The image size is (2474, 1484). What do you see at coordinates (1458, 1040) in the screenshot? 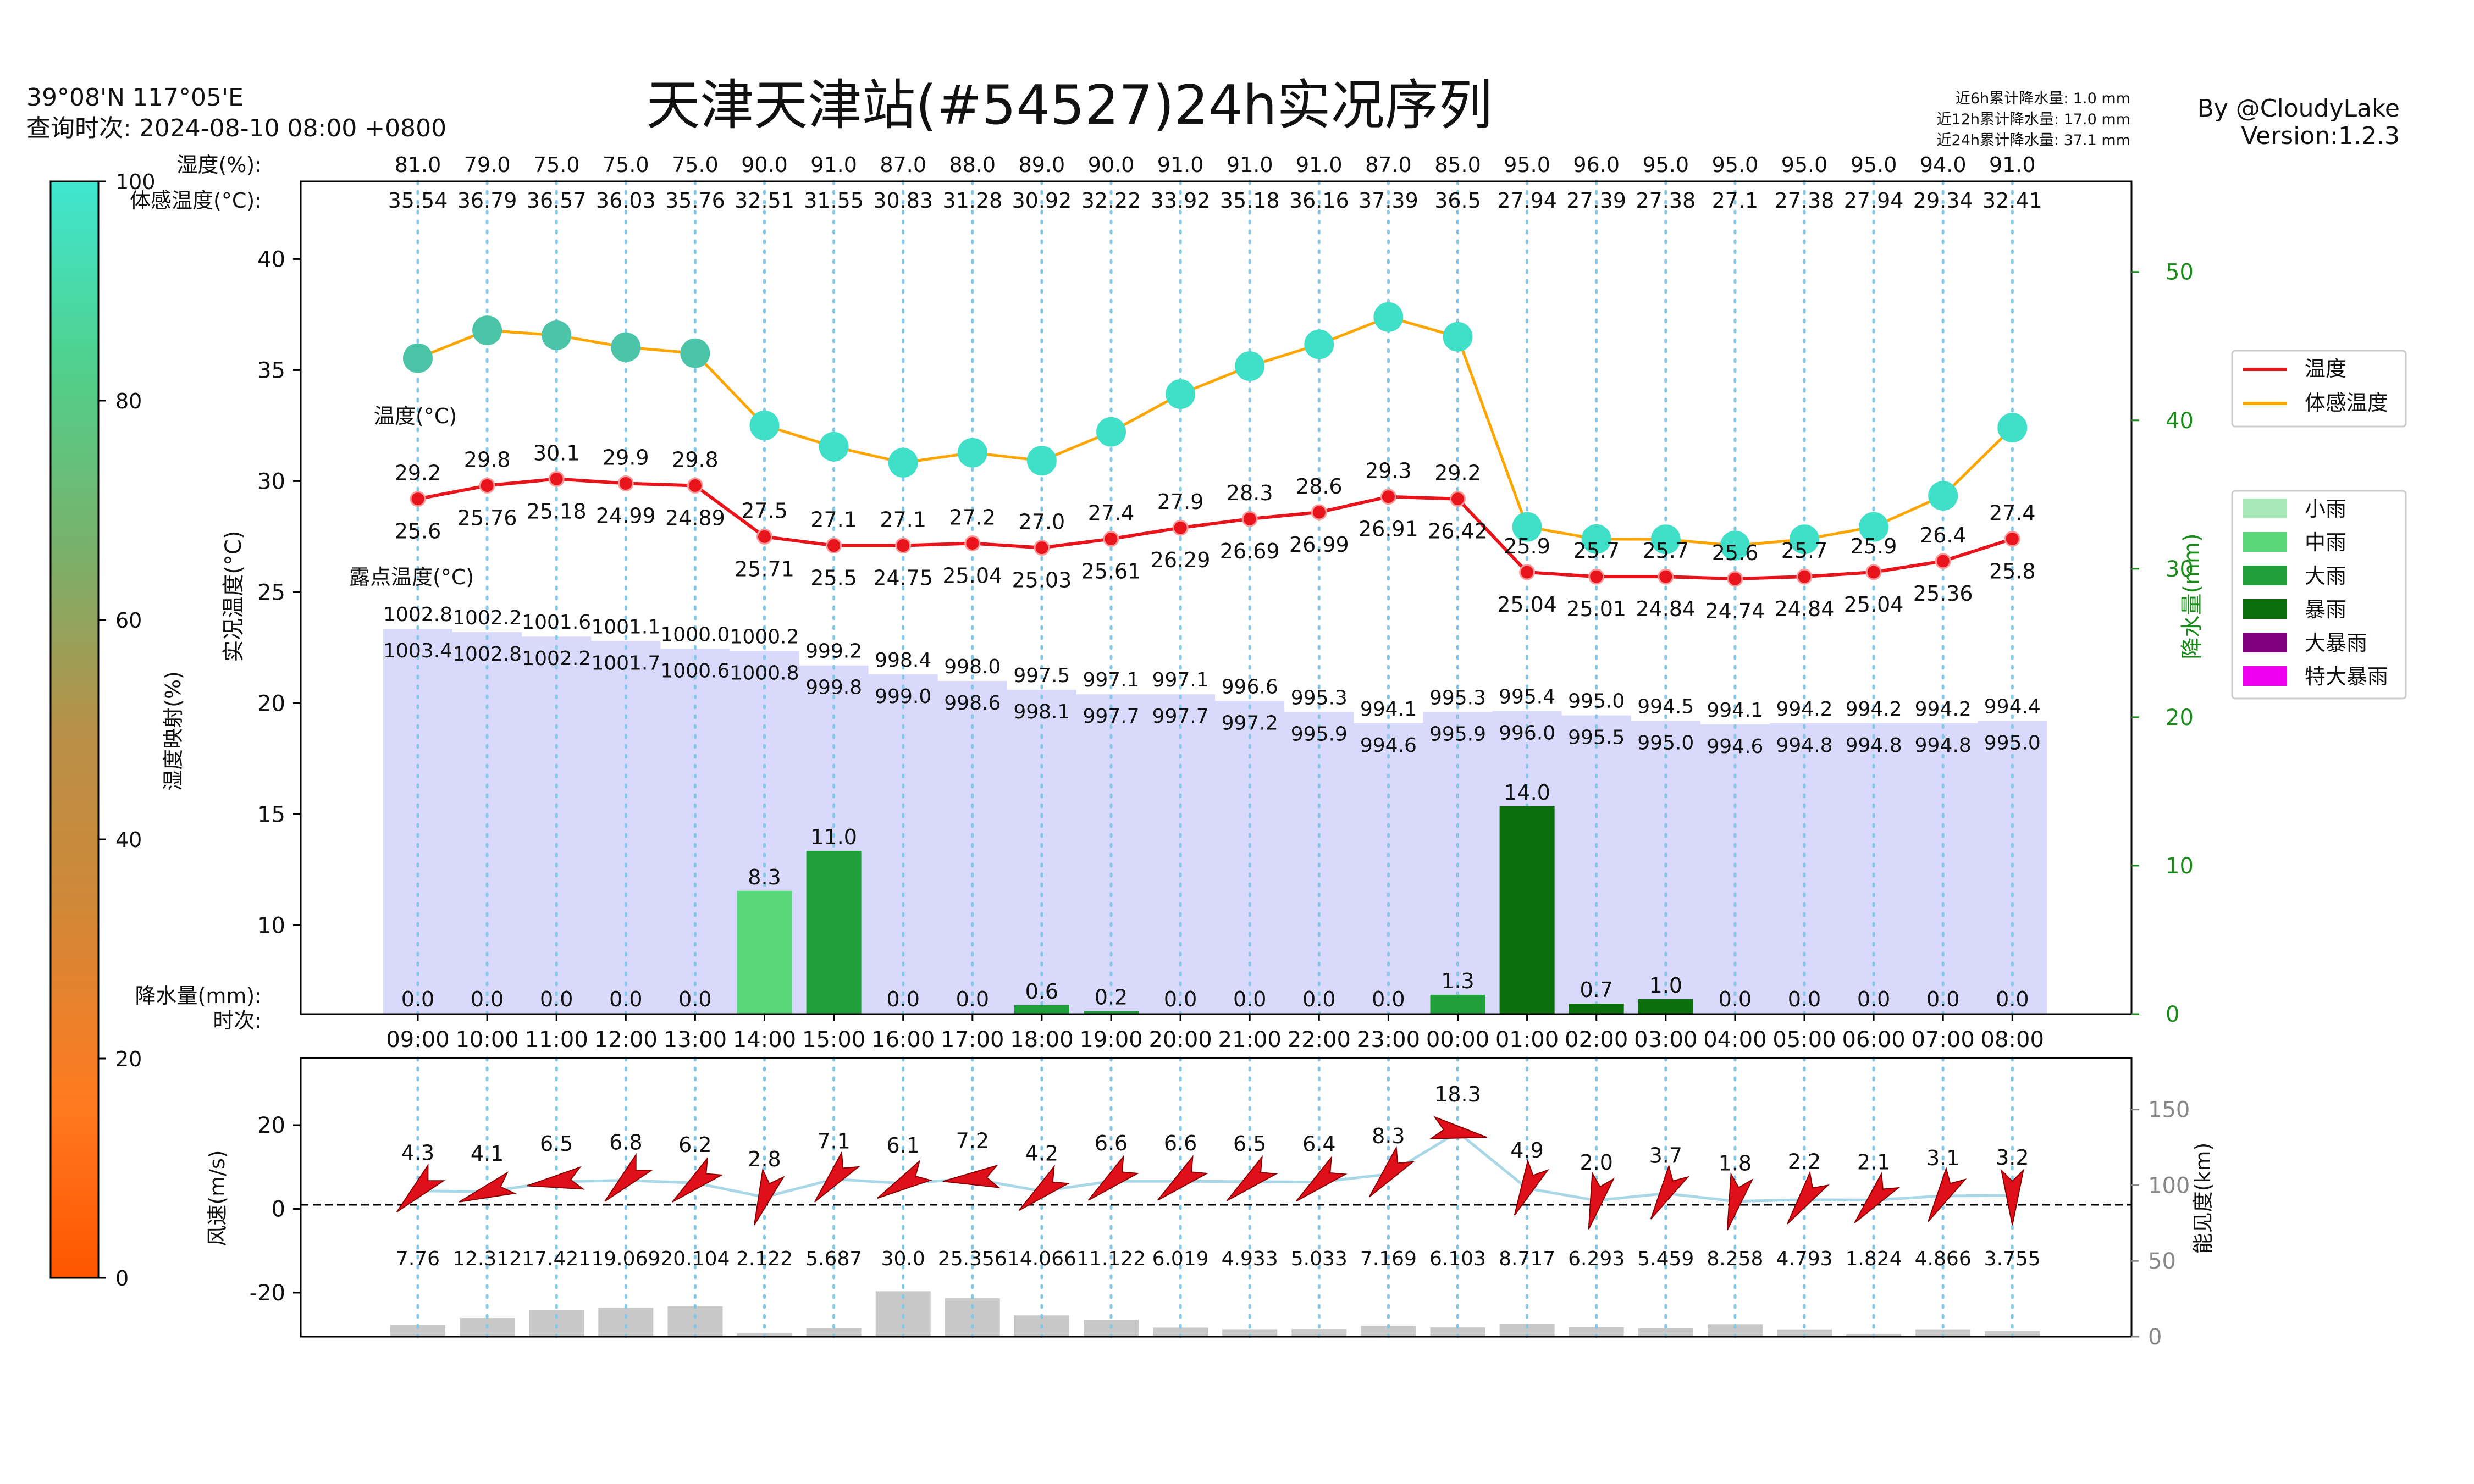
I see `time-tick-label: 00:00` at bounding box center [1458, 1040].